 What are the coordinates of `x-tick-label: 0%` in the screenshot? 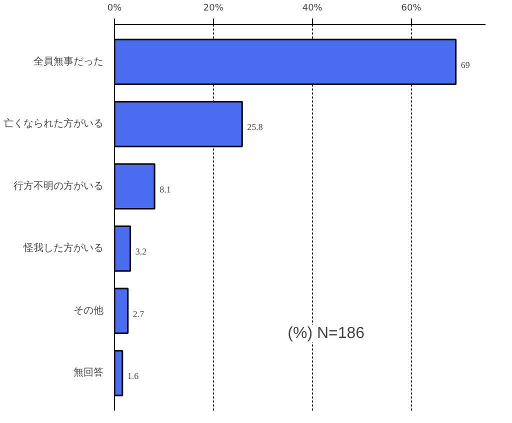 It's located at (114, 9).